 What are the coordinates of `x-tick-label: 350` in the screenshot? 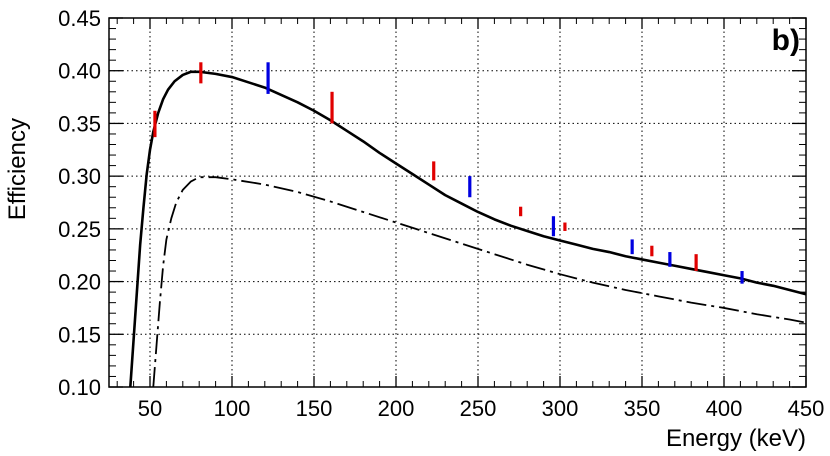 It's located at (642, 408).